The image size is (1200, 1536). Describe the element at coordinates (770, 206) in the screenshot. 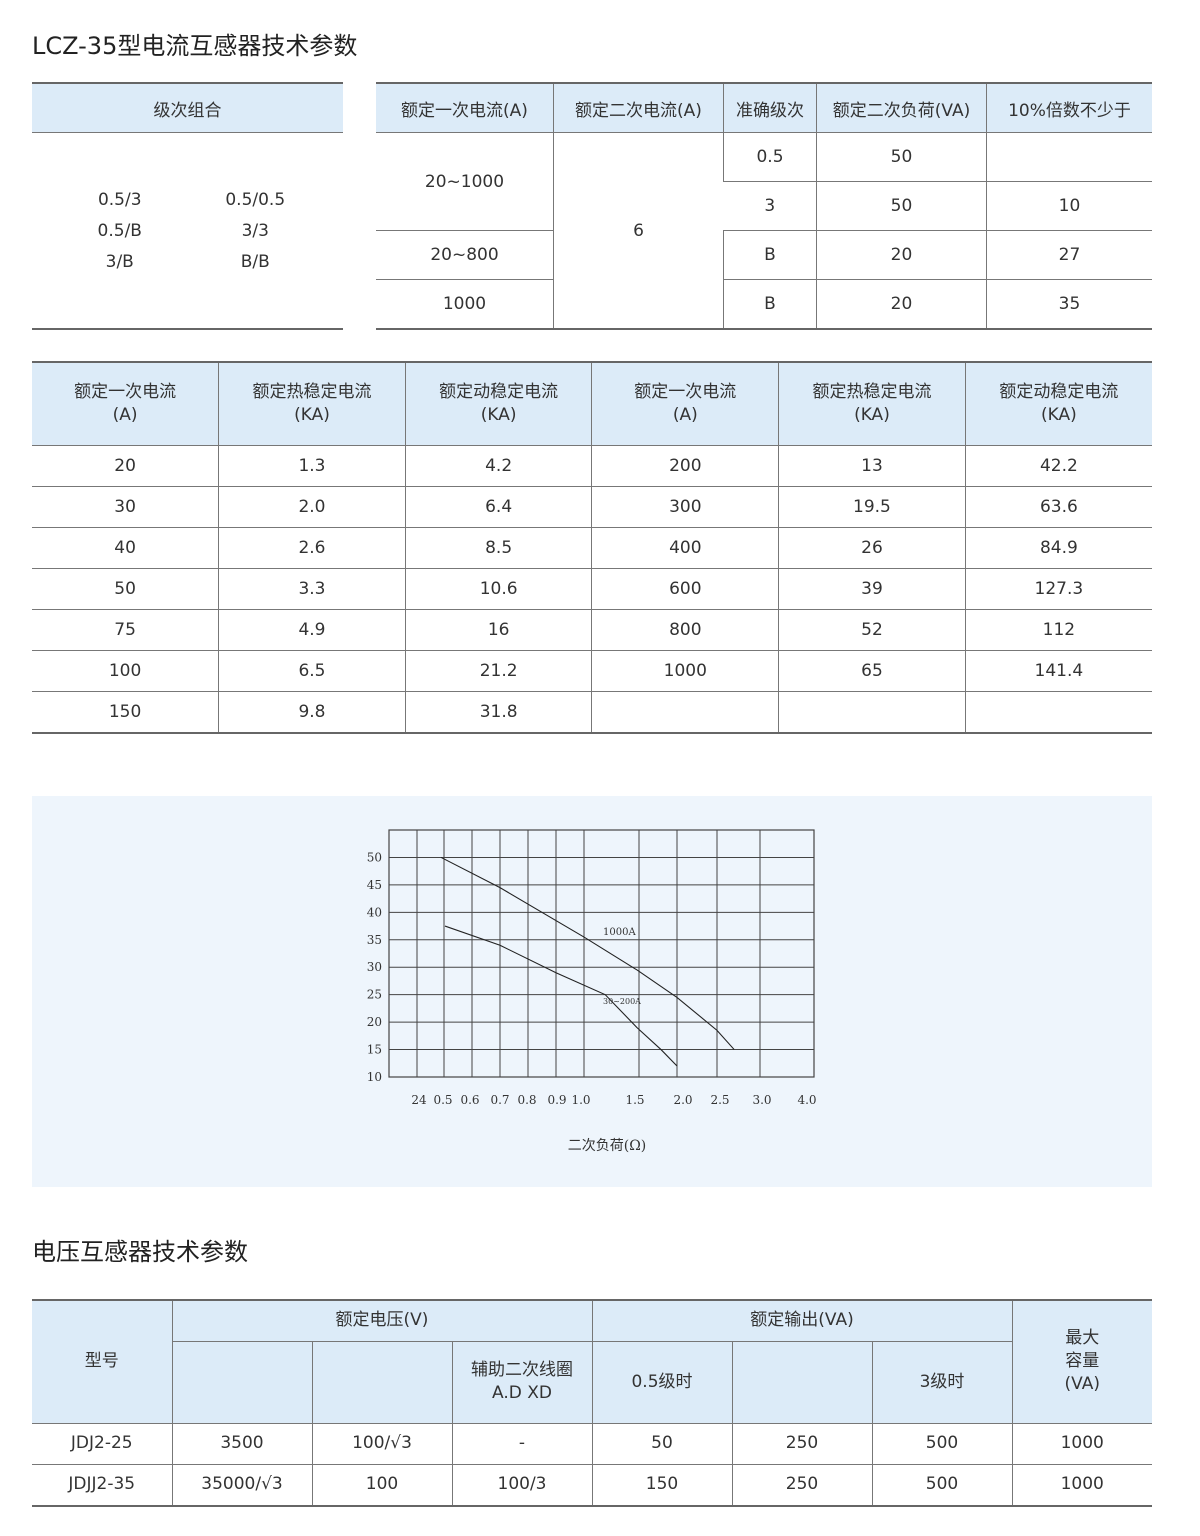

I see `cell: 3` at that location.